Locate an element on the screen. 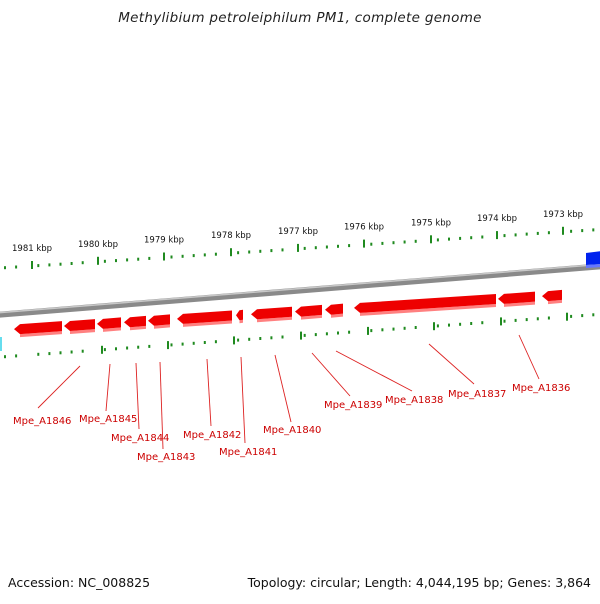 This screenshot has height=604, width=600. gene-label: Mpe_A1838 is located at coordinates (414, 400).